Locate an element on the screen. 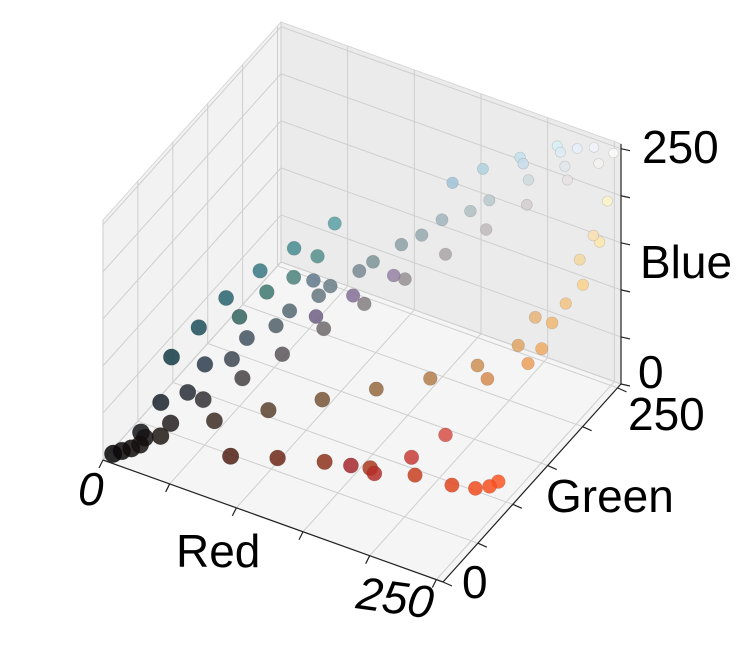  y-tick-label-0: 0 is located at coordinates (475, 582).